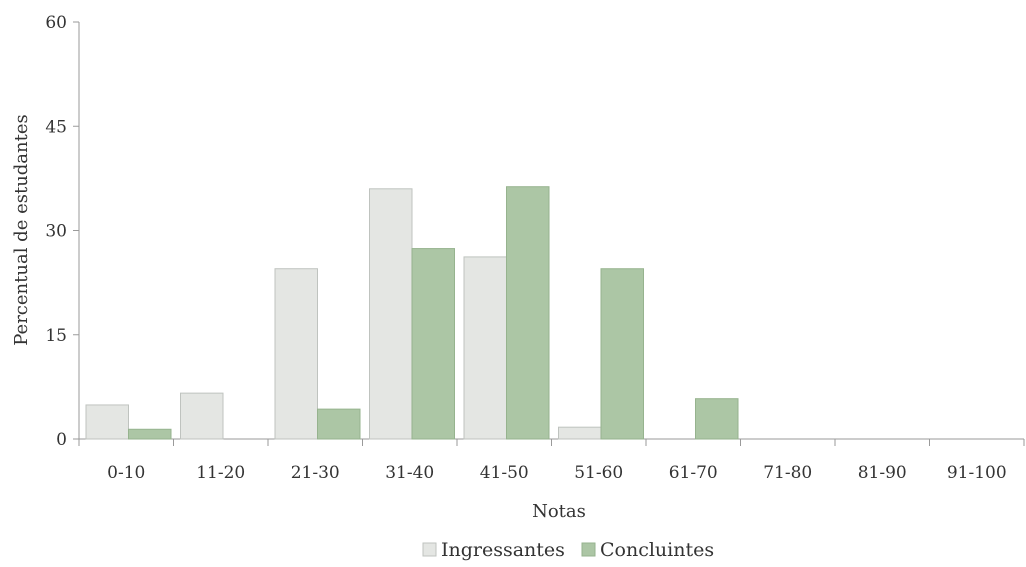 This screenshot has height=567, width=1026. Describe the element at coordinates (56, 127) in the screenshot. I see `y-tick-label: 45` at that location.